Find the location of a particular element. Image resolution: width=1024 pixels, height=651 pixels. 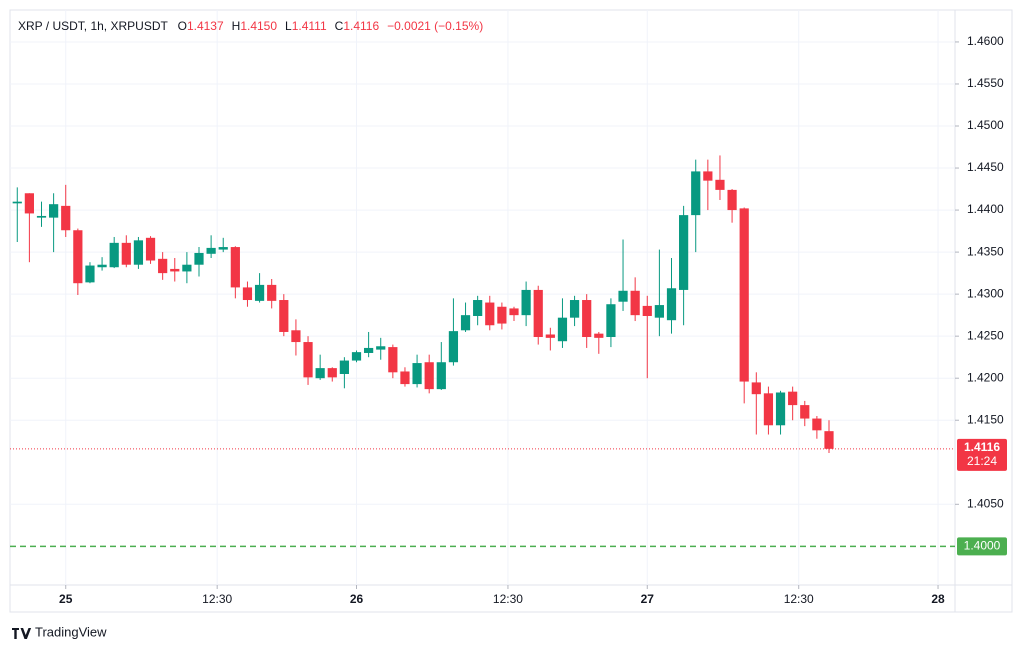

ohlc-label: L is located at coordinates (288, 26).